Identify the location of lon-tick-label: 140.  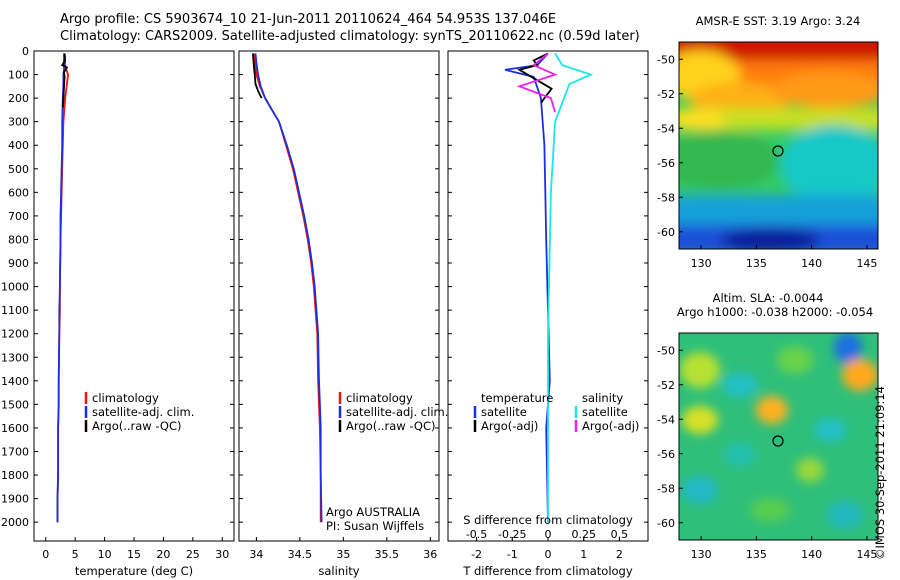
(811, 263).